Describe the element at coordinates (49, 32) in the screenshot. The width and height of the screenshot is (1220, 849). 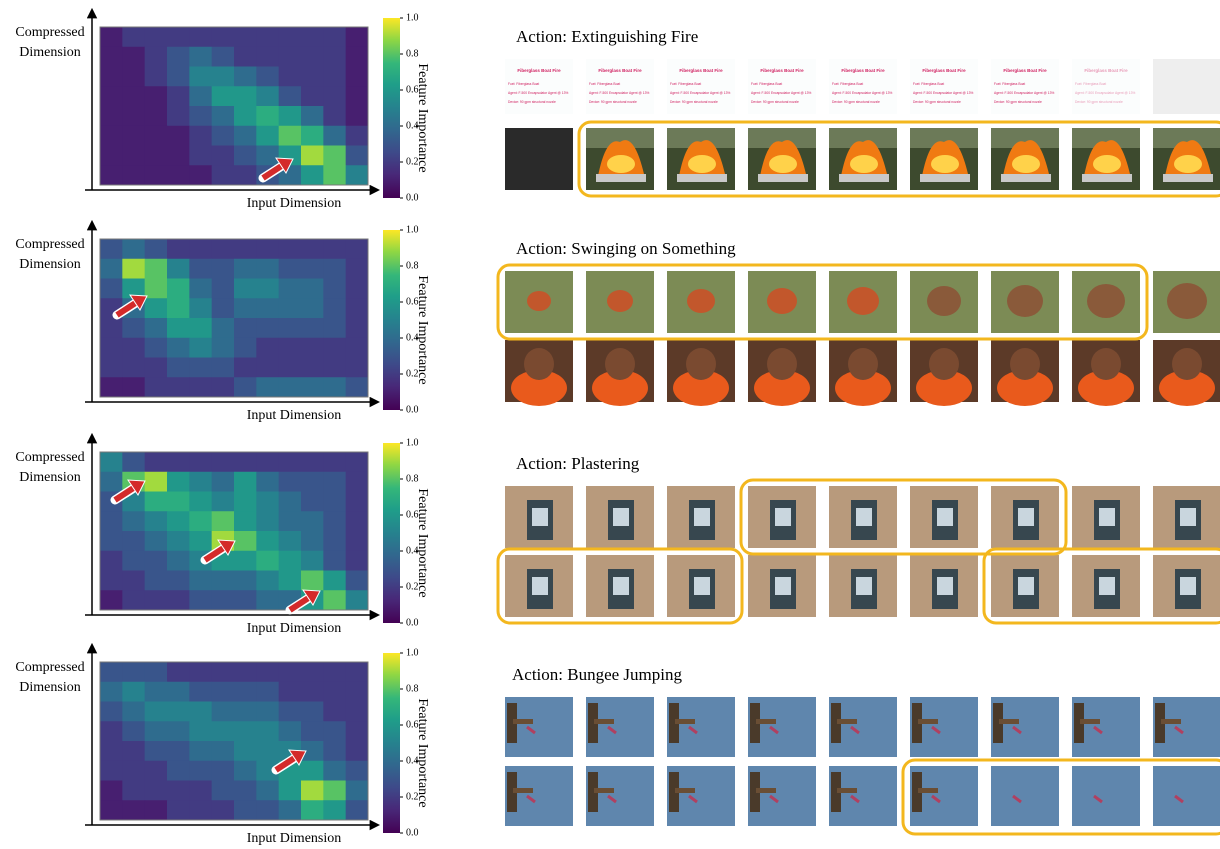
I see `y-axis-label: Compressed` at that location.